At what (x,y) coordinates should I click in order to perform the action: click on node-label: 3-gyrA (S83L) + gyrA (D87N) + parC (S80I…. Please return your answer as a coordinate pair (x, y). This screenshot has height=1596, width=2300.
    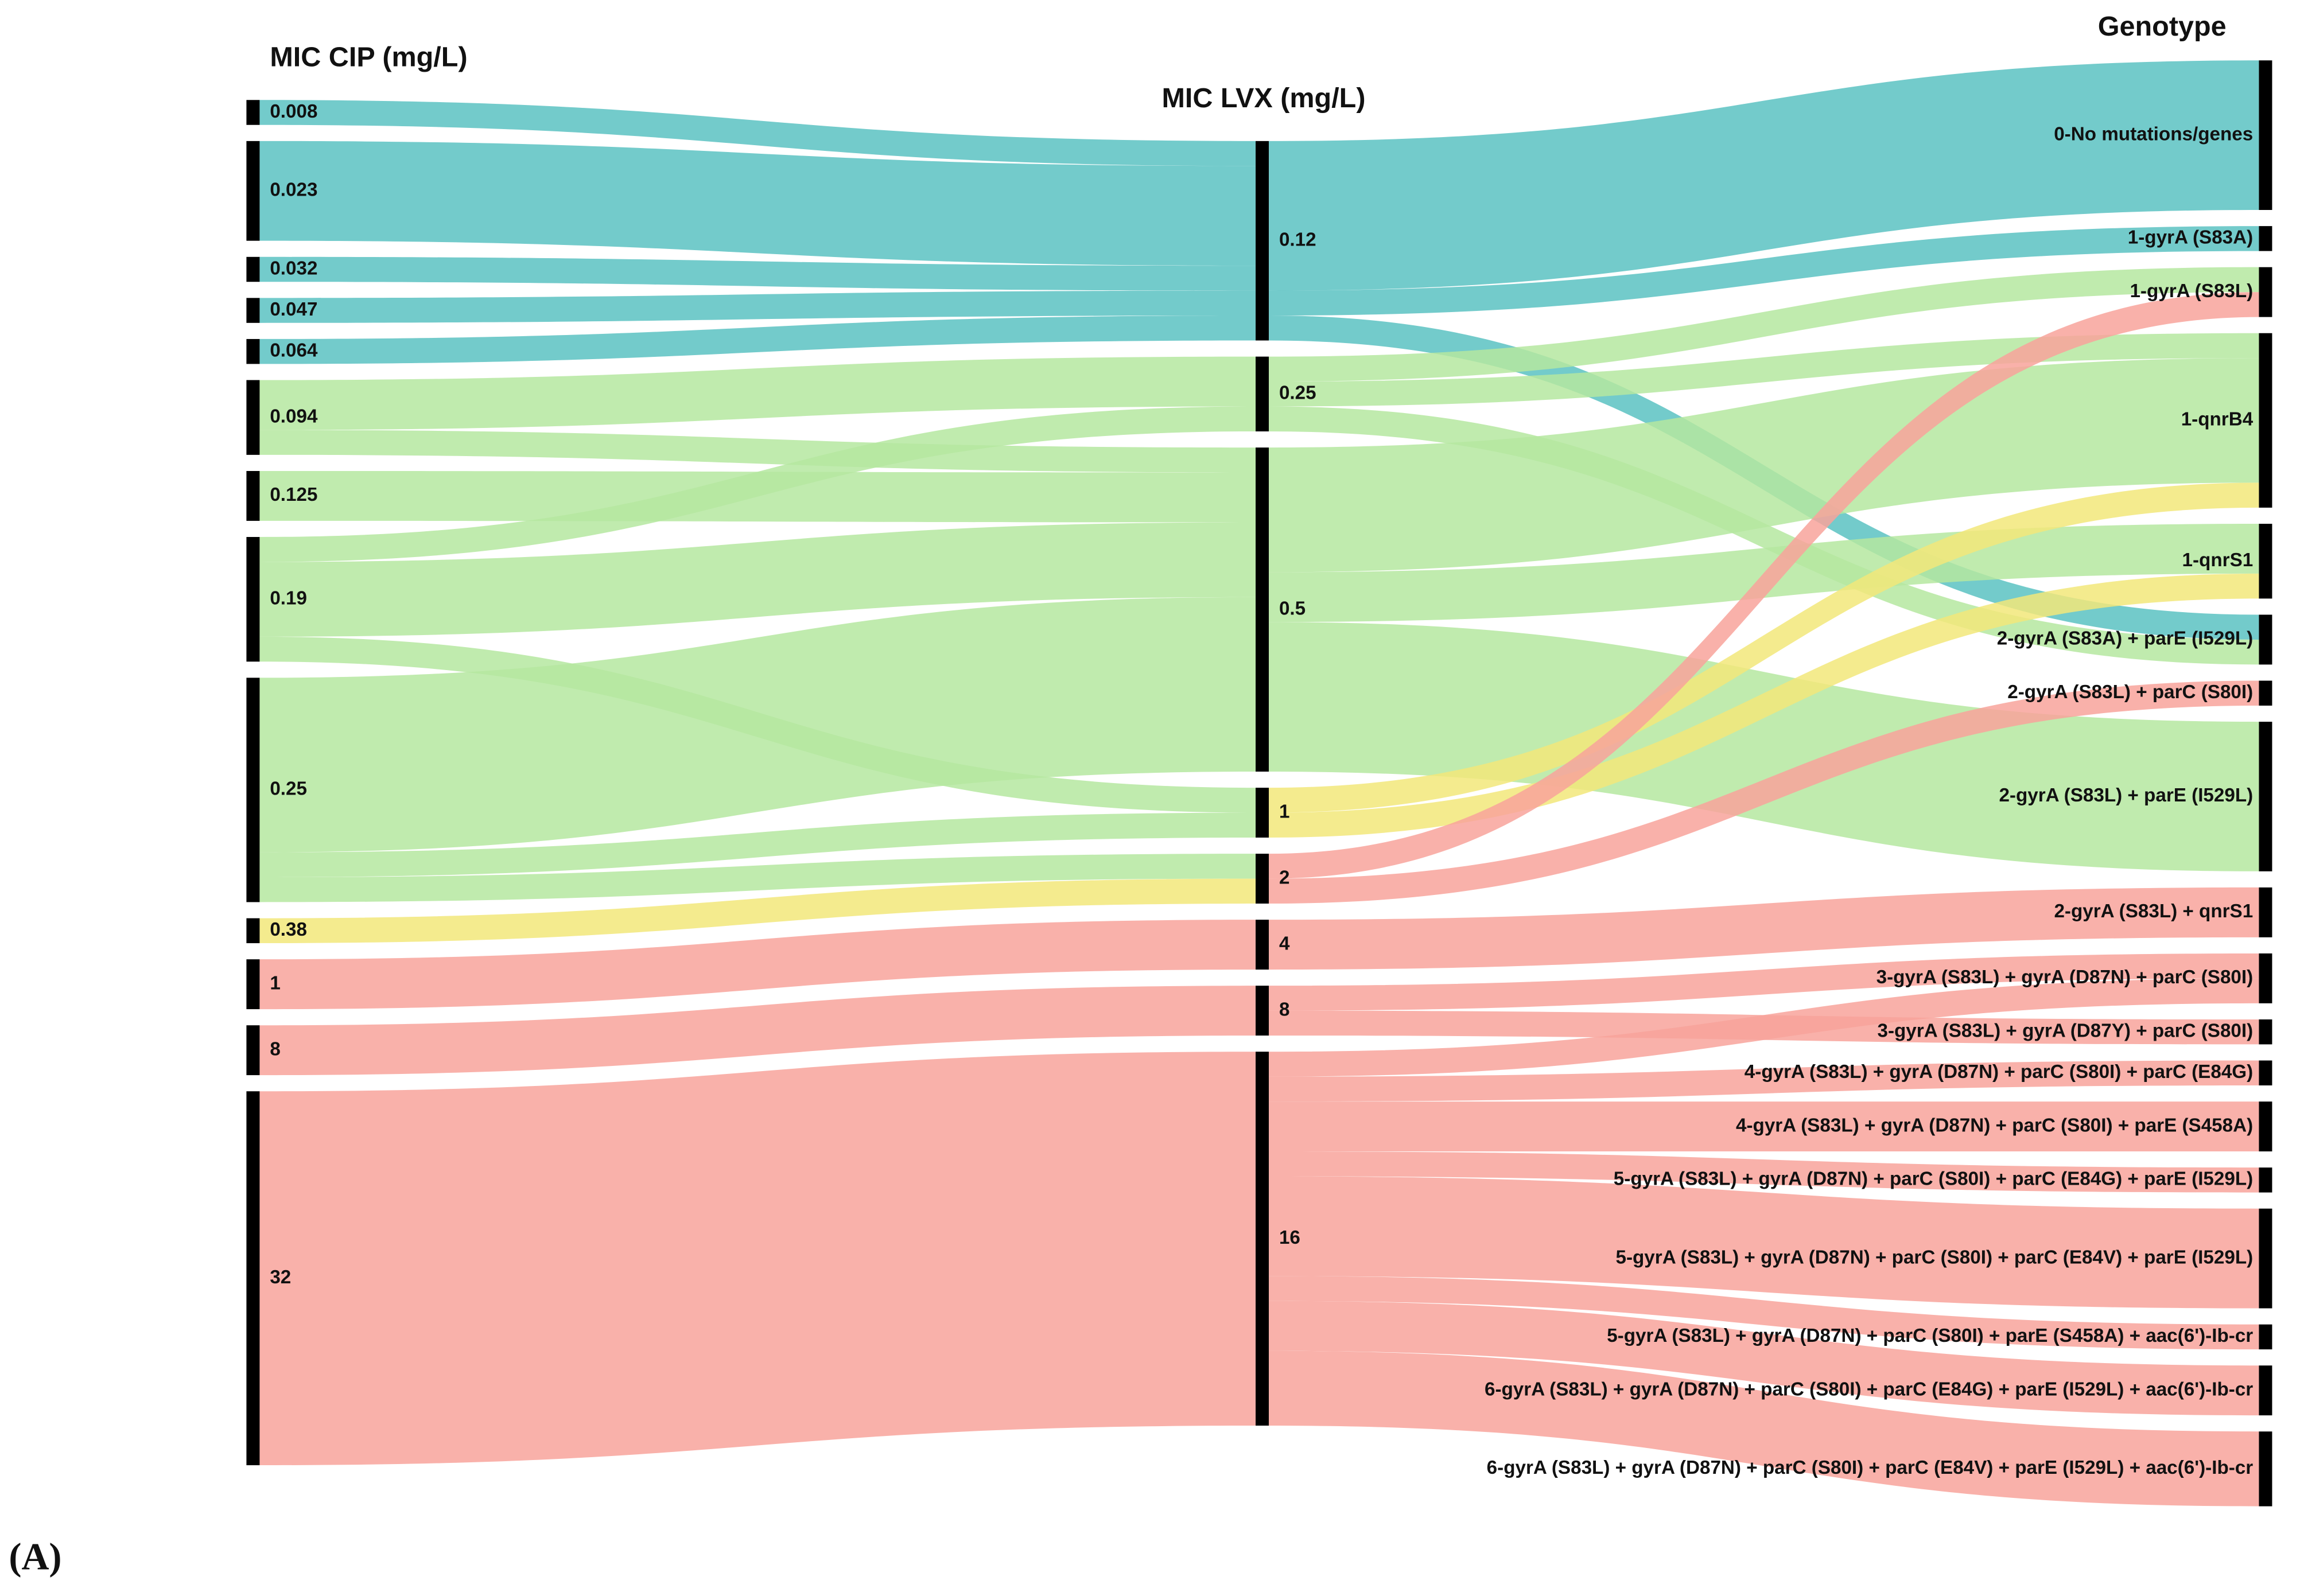
    Looking at the image, I should click on (2065, 978).